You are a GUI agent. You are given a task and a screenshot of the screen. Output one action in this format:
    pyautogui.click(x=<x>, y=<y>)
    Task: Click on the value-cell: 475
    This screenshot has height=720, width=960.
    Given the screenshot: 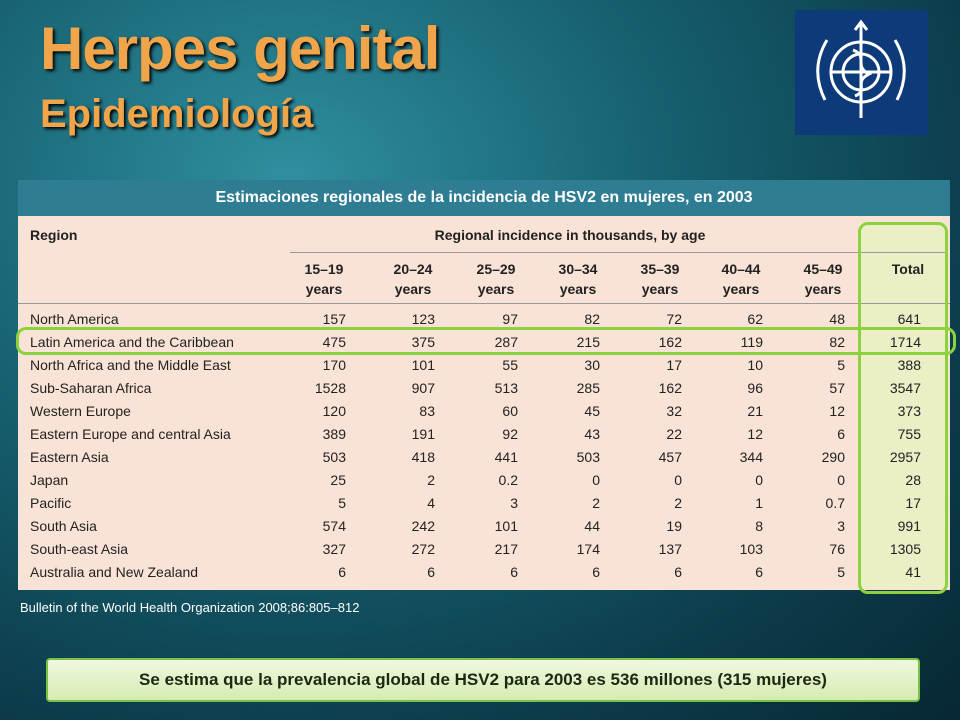 What is the action you would take?
    pyautogui.click(x=334, y=342)
    